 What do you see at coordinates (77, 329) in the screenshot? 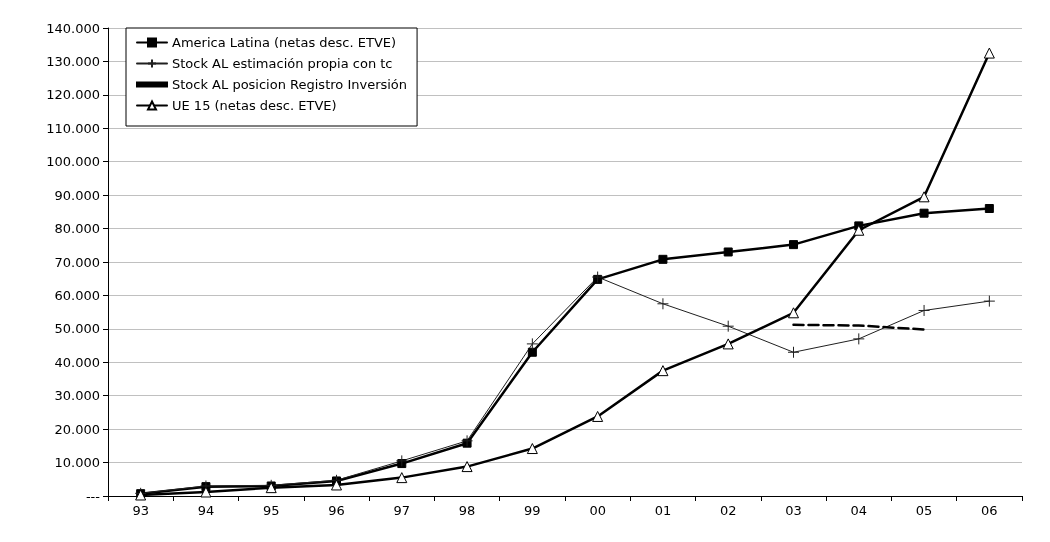
I see `y-tick-label: 50.000` at bounding box center [77, 329].